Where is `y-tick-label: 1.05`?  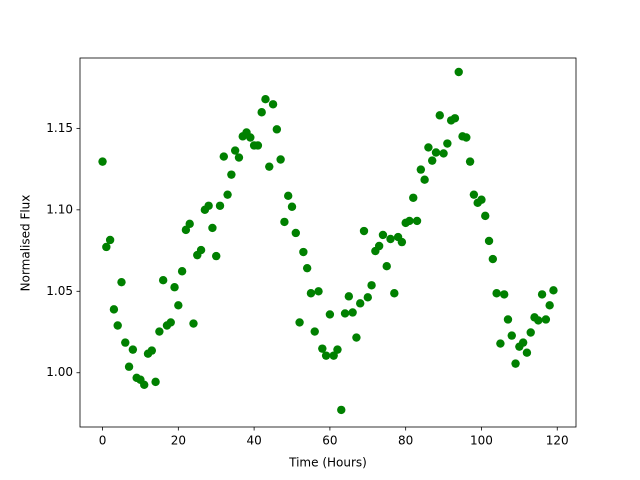
y-tick-label: 1.05 is located at coordinates (59, 291).